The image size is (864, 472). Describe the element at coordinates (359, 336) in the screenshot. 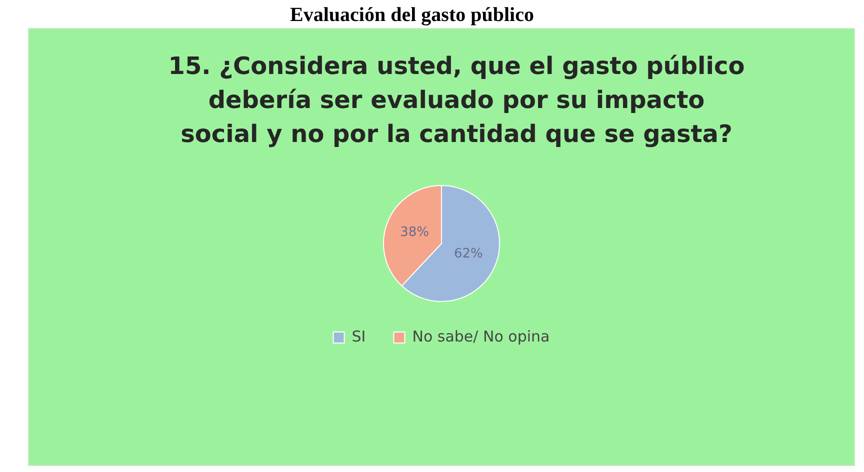

I see `legend-label: SI` at that location.